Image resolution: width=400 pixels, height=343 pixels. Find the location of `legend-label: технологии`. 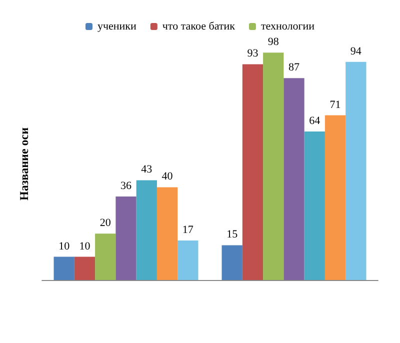

legend-label: технологии is located at coordinates (287, 26).